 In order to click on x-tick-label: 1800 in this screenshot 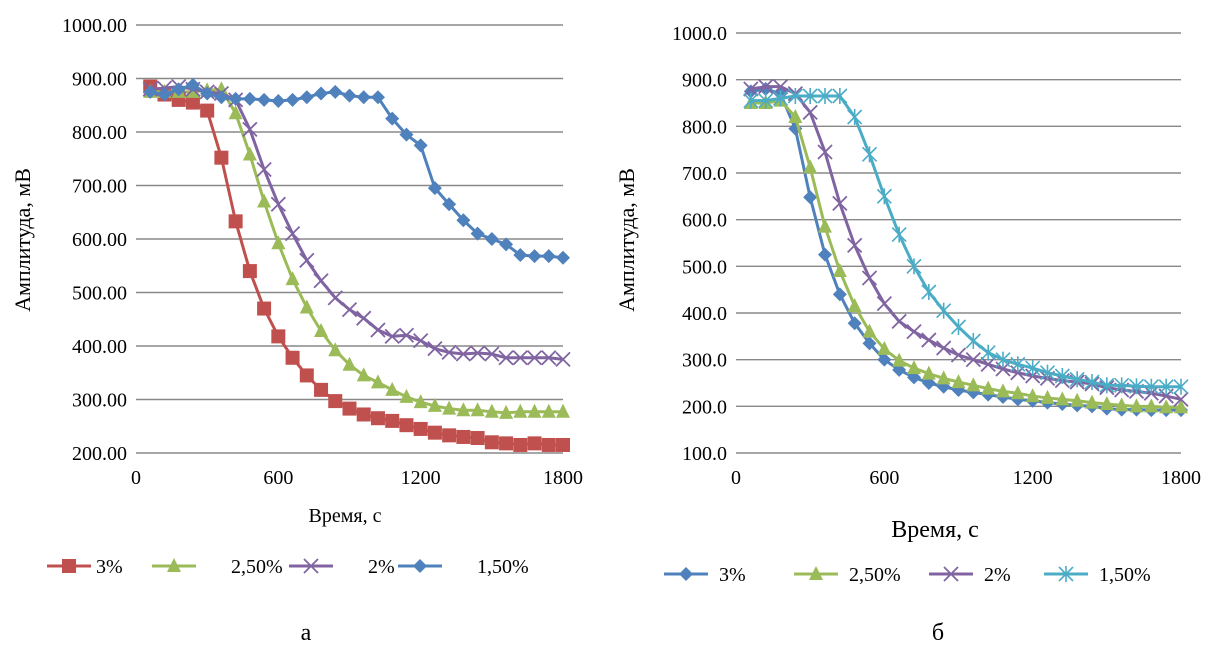, I will do `click(563, 478)`.